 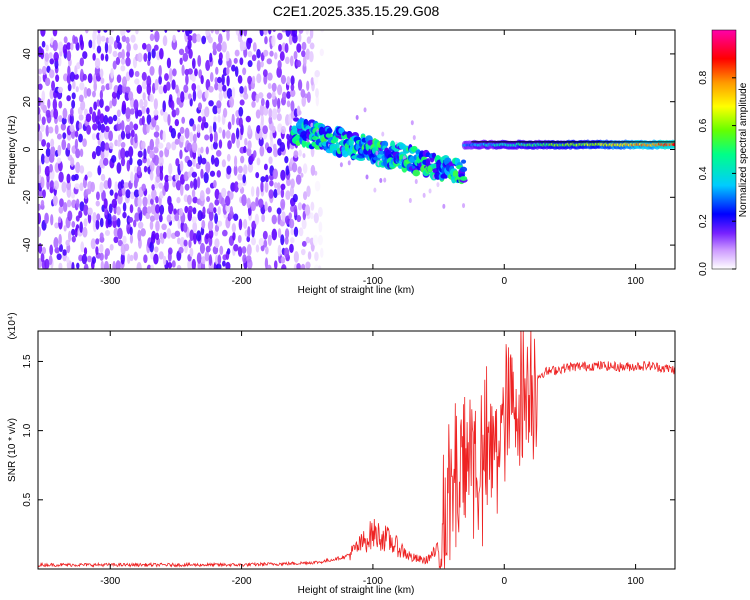 I want to click on spectrogram-y-tick-label: -20, so click(x=27, y=197).